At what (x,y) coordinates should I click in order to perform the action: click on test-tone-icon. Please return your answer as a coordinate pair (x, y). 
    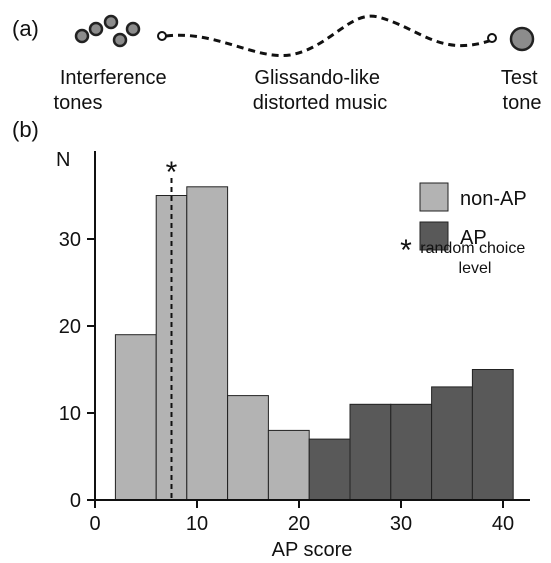
    Looking at the image, I should click on (522, 39).